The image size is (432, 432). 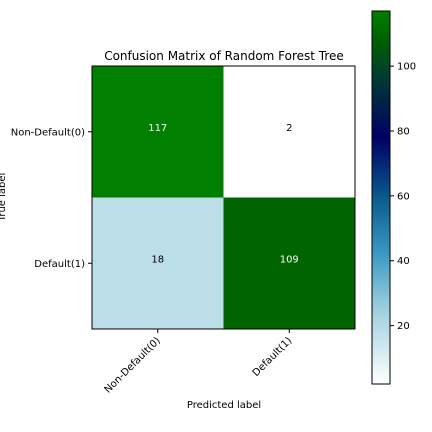 I want to click on cell-value-label: 2, so click(x=289, y=128).